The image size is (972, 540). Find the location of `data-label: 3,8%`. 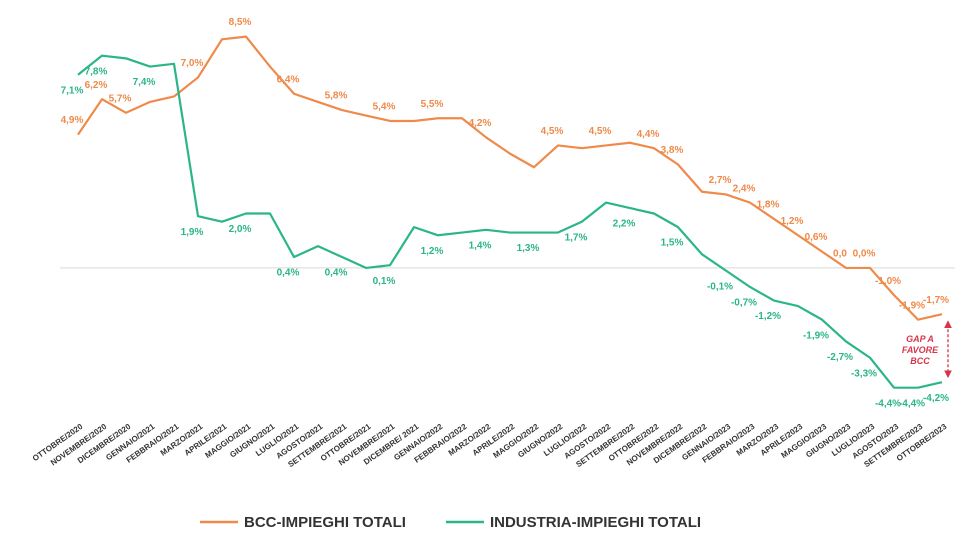

data-label: 3,8% is located at coordinates (672, 150).